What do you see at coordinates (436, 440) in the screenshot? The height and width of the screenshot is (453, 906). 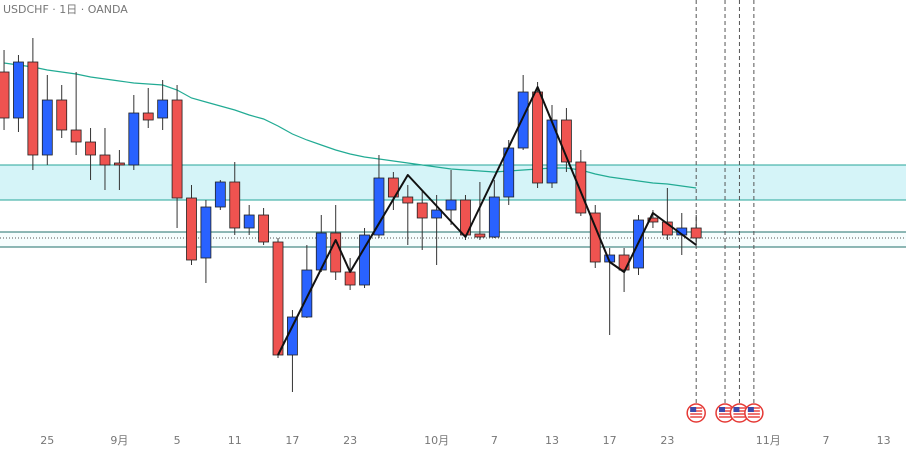 I see `x-tick-label: 10月` at bounding box center [436, 440].